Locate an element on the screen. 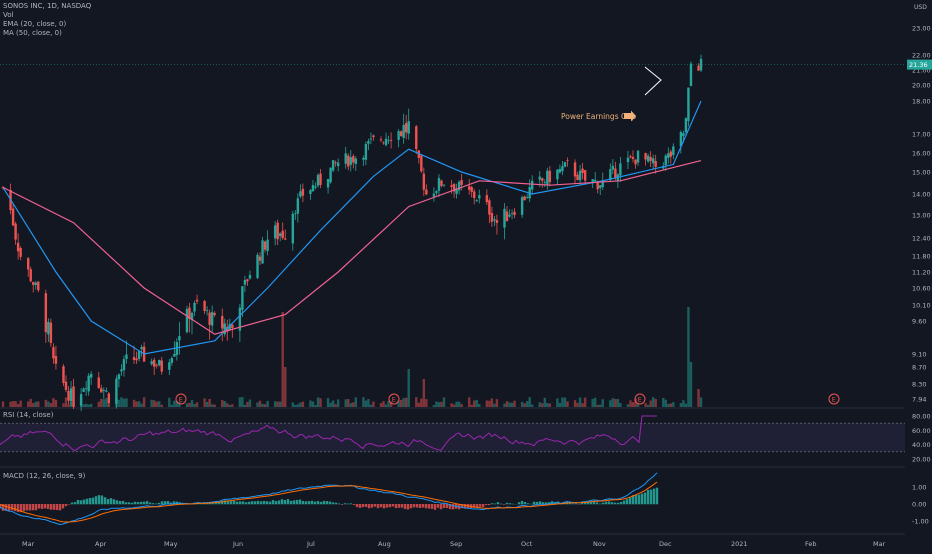  price-tick-label: 18.00 is located at coordinates (921, 102).